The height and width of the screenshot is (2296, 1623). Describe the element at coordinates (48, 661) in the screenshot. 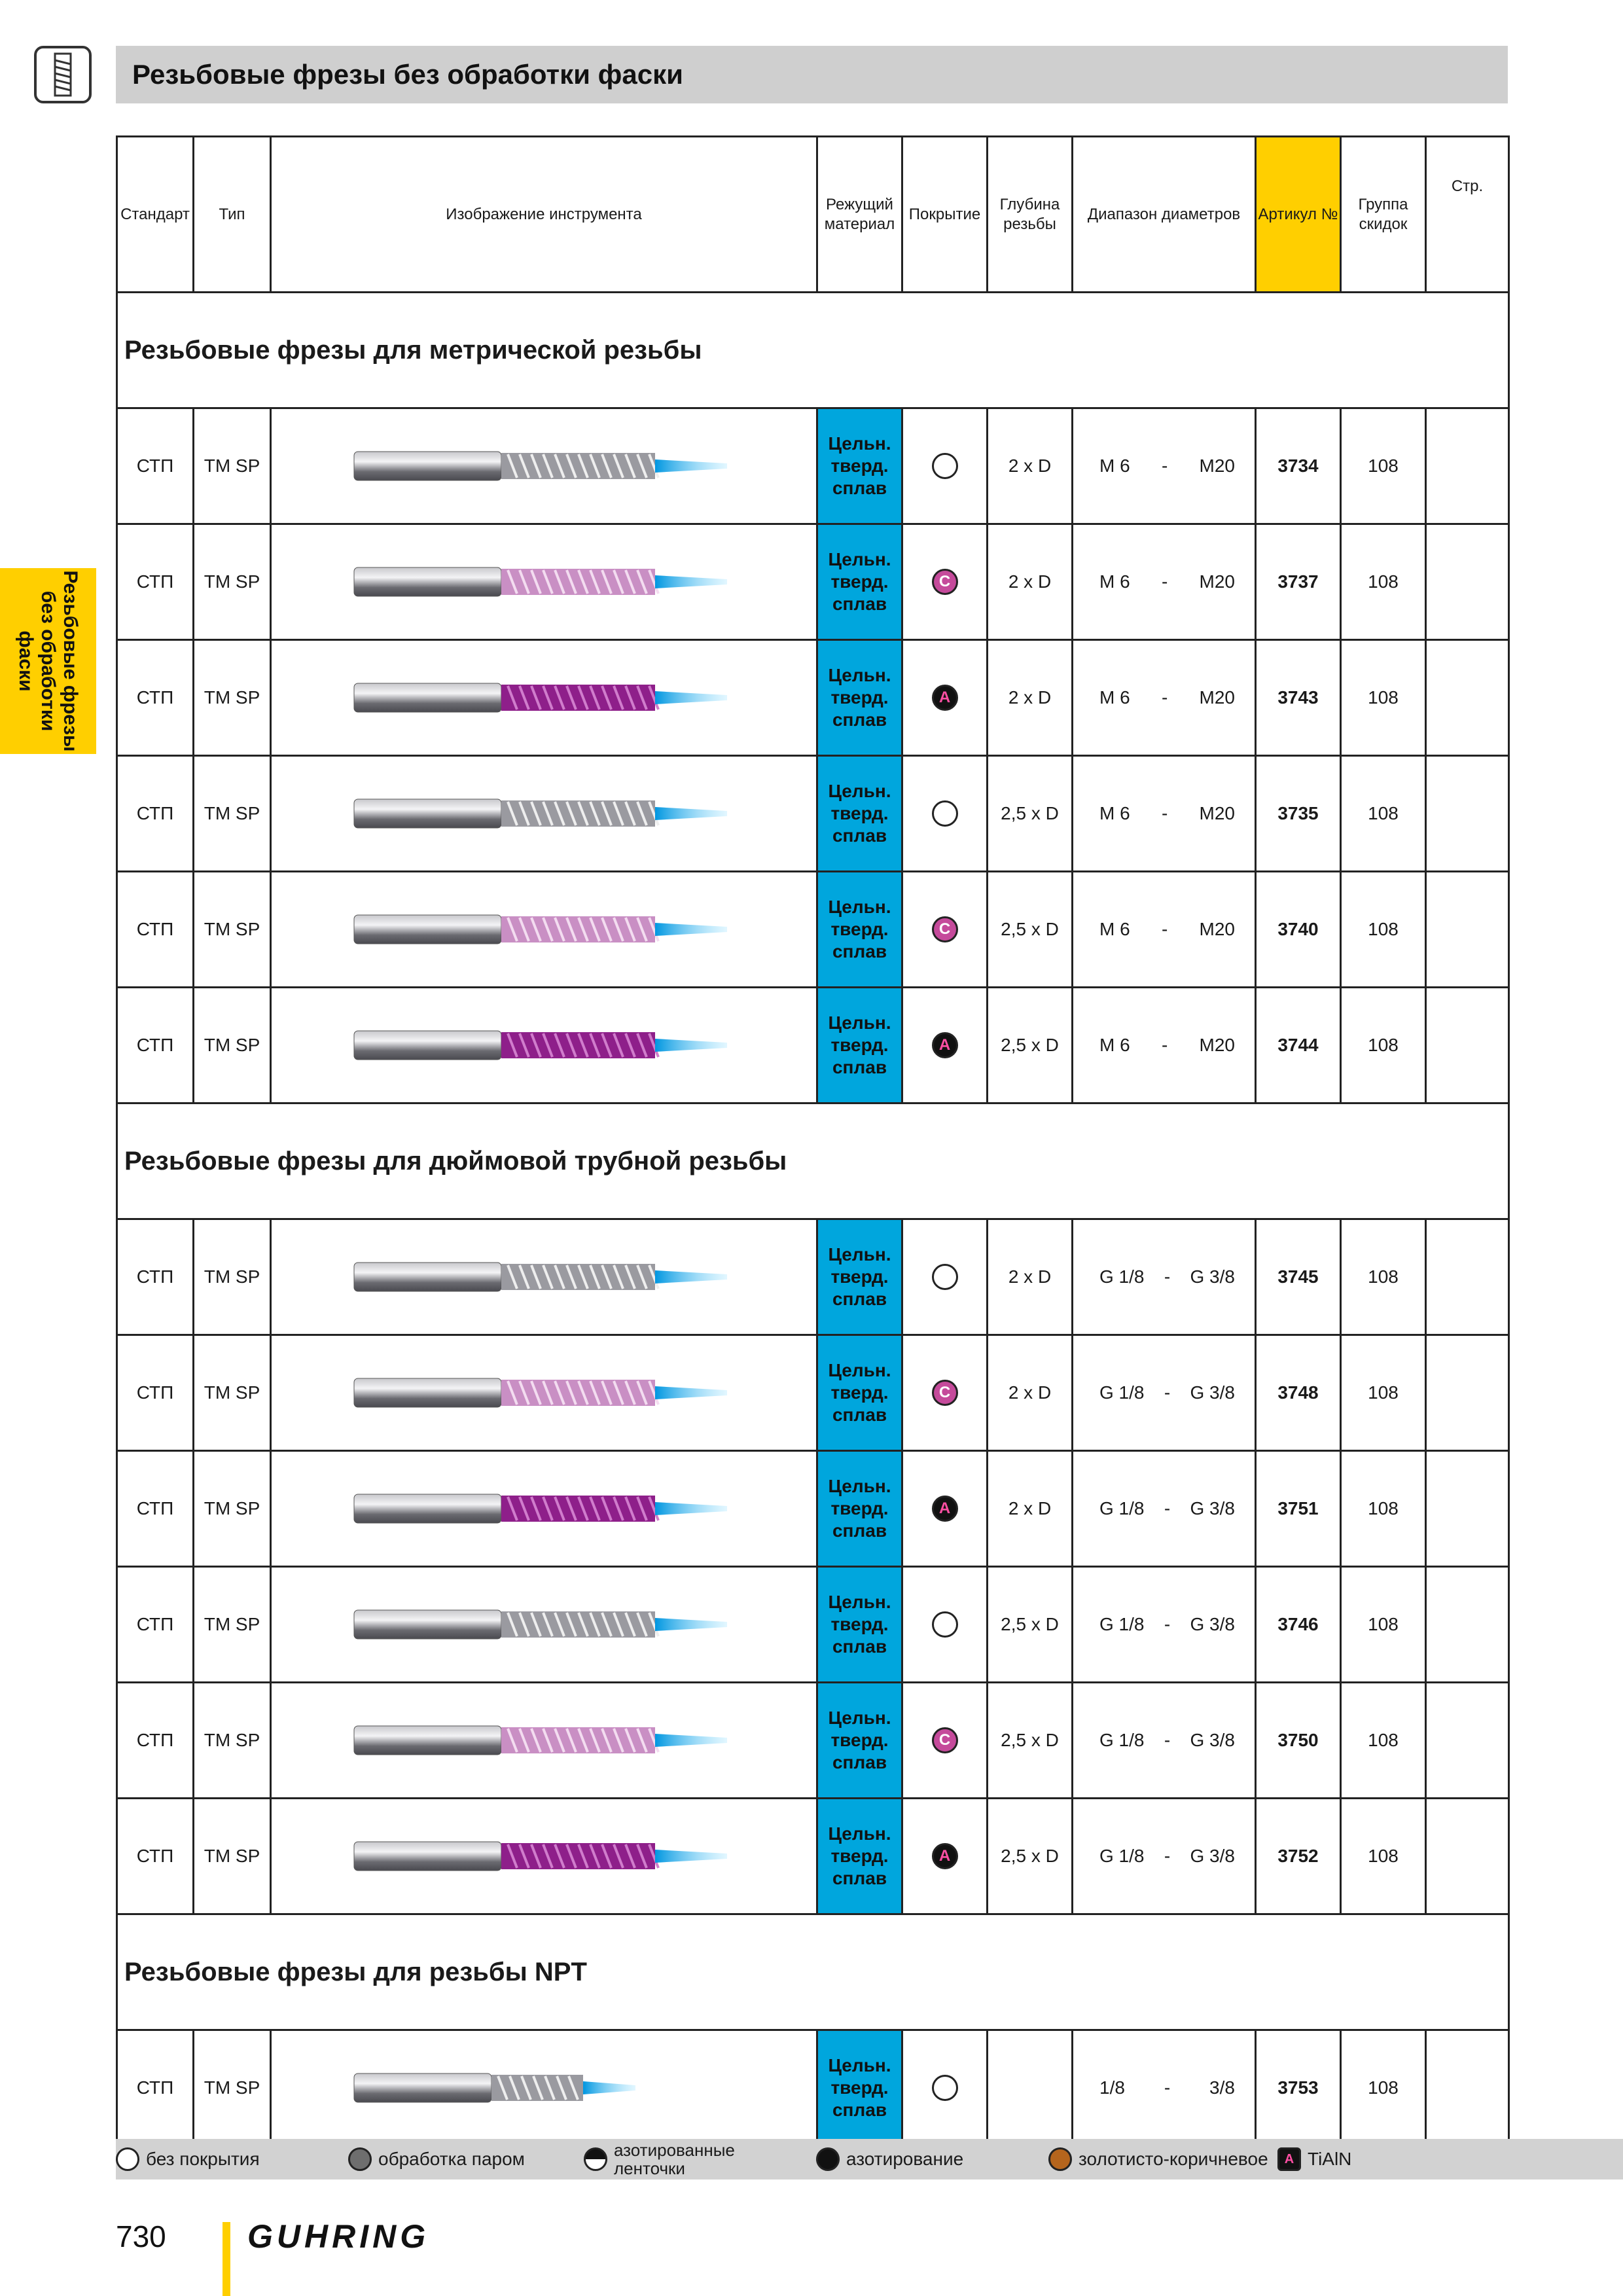

I see `side-tab: Резьбовые фрезы без обработки фаски` at that location.